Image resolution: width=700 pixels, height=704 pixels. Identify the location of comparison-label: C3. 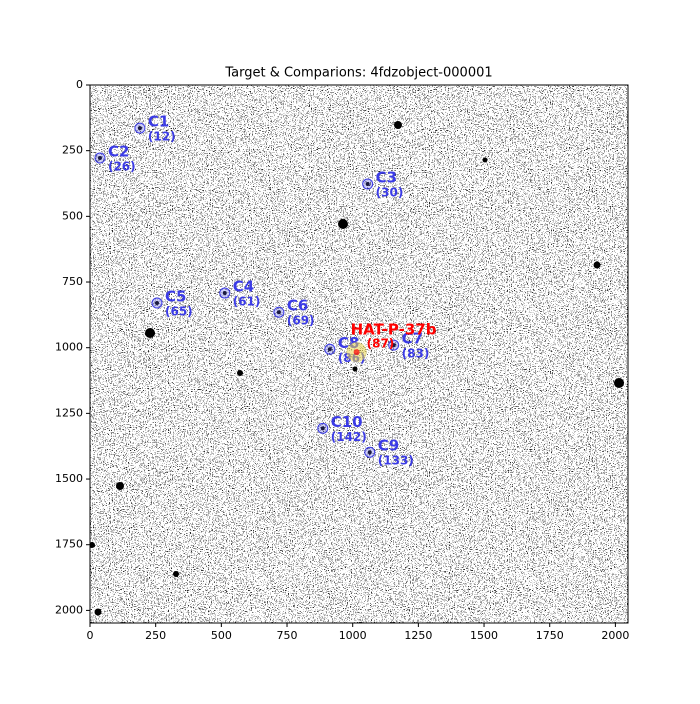
(386, 178).